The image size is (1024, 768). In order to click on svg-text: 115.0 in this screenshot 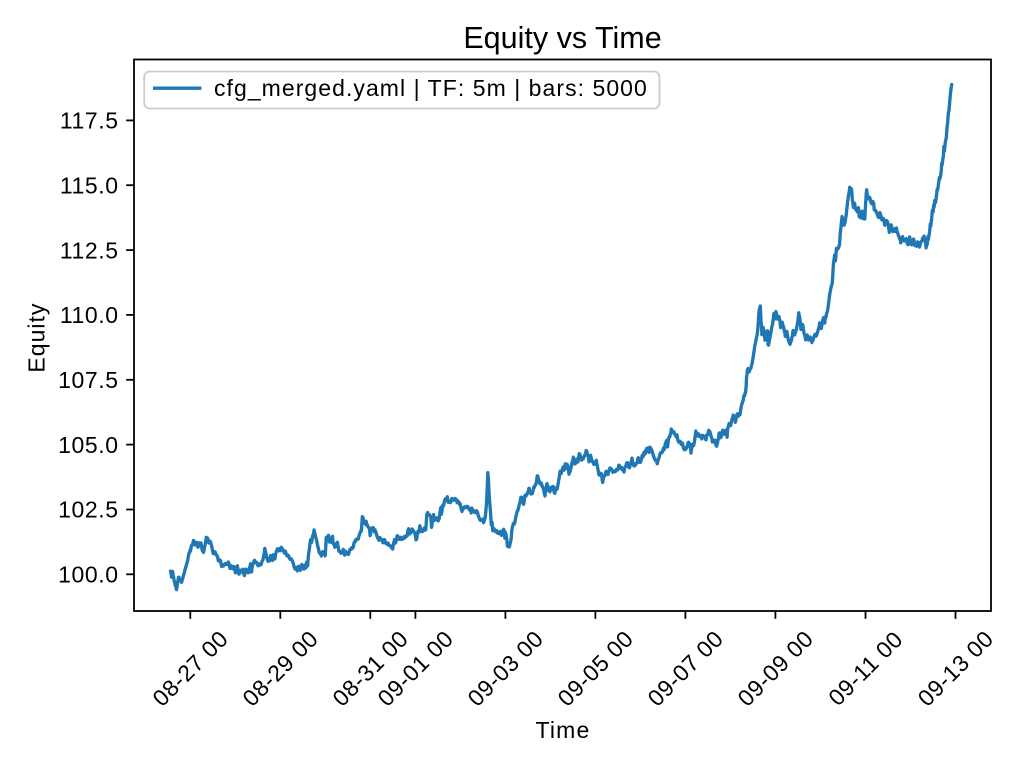, I will do `click(89, 185)`.